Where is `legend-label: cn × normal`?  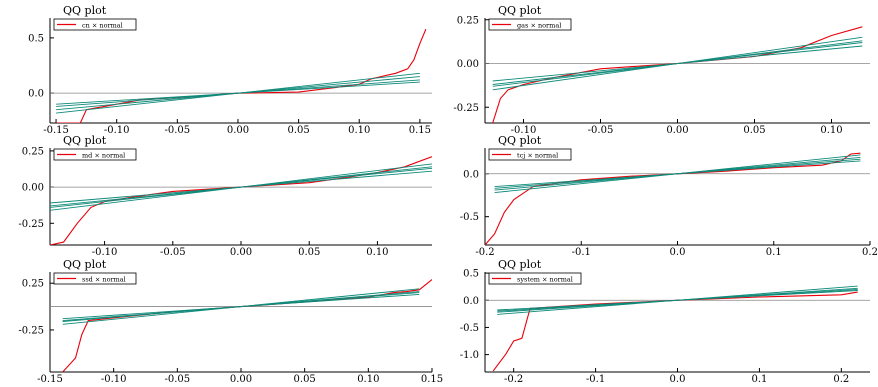
legend-label: cn × normal is located at coordinates (102, 26).